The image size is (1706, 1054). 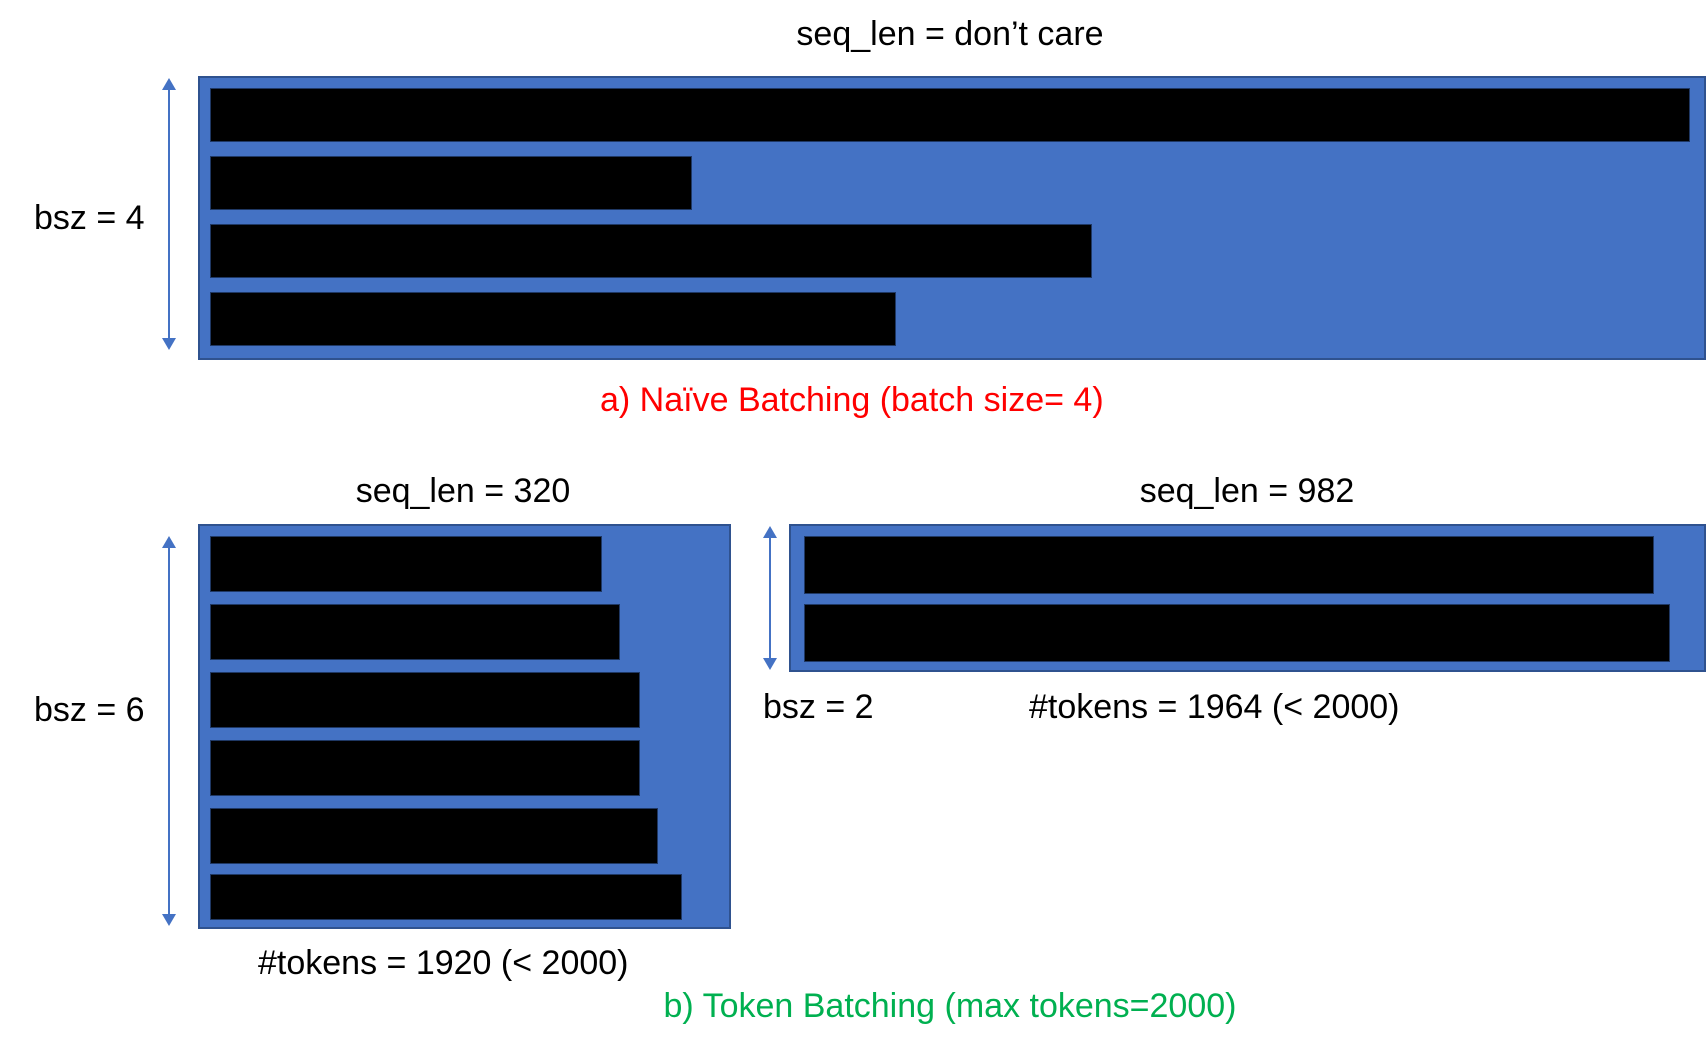 What do you see at coordinates (1247, 598) in the screenshot?
I see `token-right-batch-panel` at bounding box center [1247, 598].